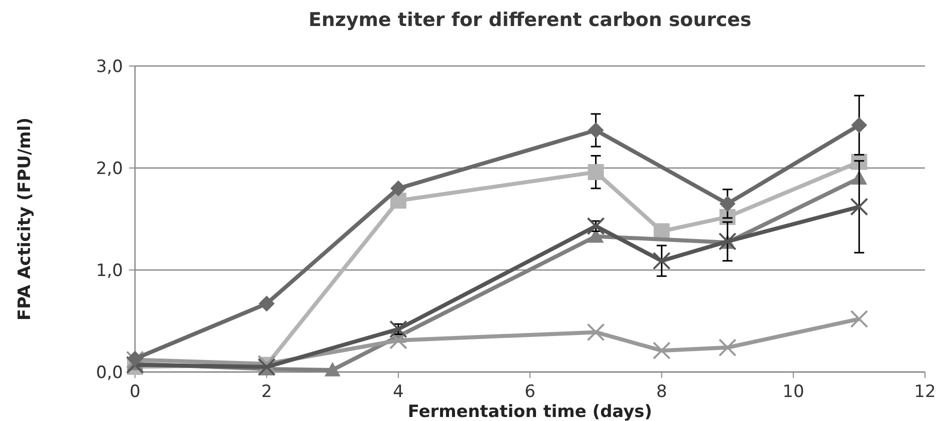 The image size is (940, 421). I want to click on chart-title: Enzyme titer for different carbon sources, so click(530, 20).